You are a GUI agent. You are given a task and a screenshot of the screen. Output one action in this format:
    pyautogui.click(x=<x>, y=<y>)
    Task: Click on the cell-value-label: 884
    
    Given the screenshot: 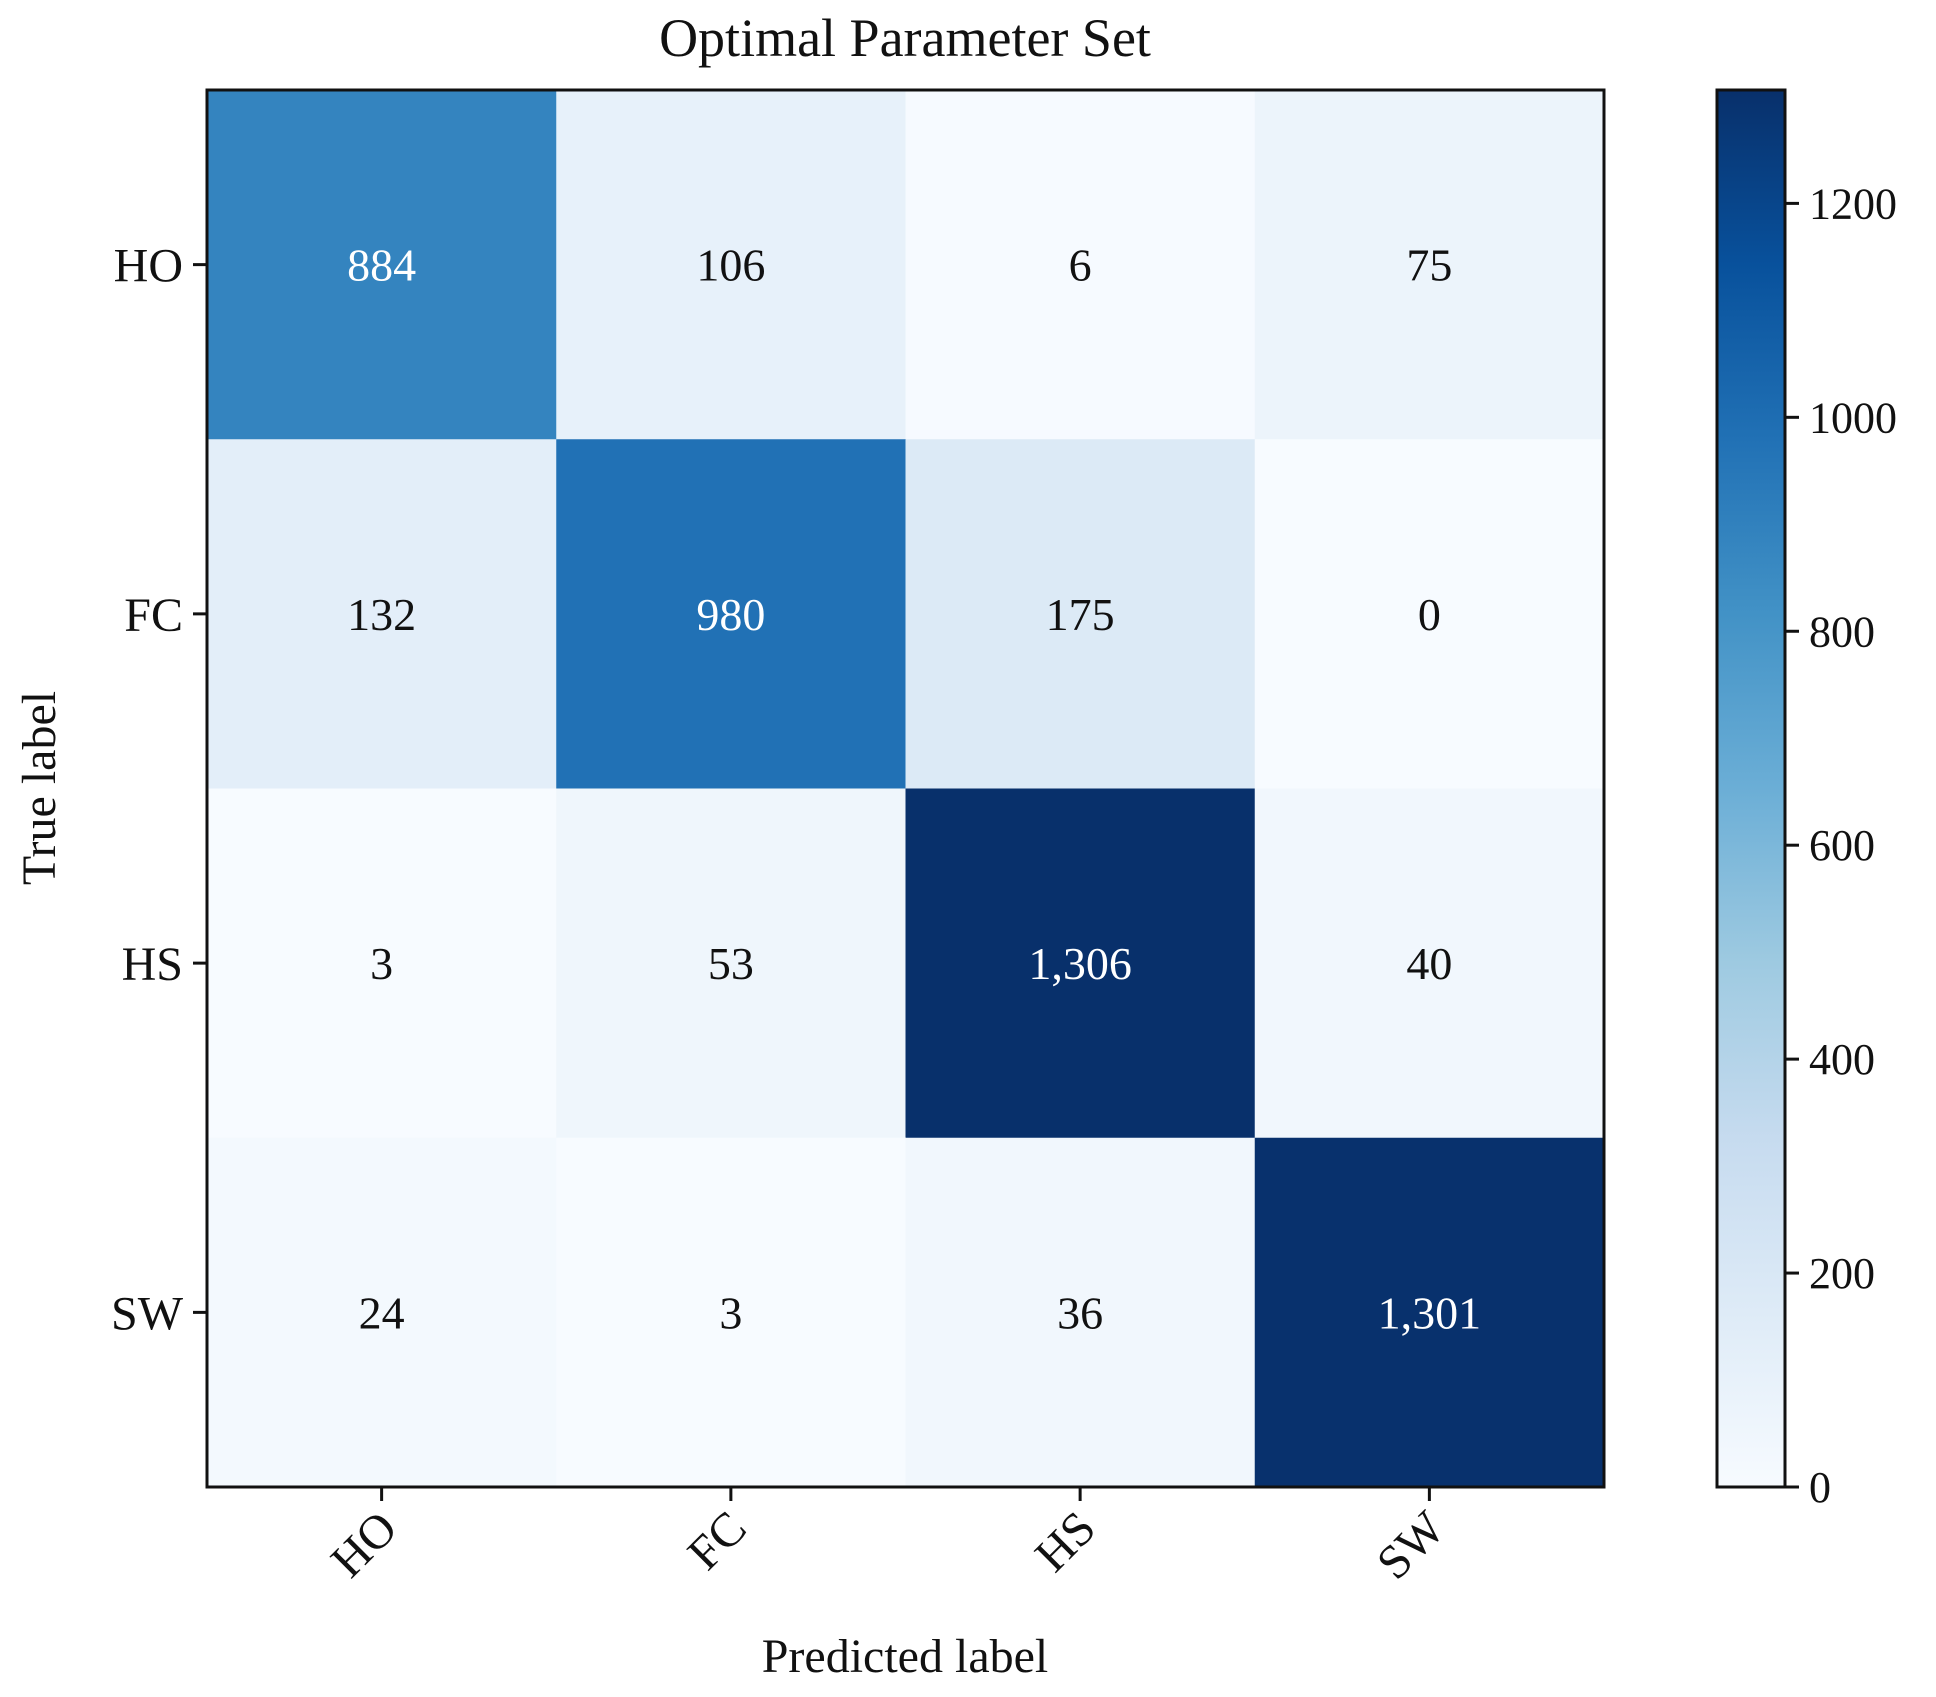 What is the action you would take?
    pyautogui.click(x=381, y=265)
    